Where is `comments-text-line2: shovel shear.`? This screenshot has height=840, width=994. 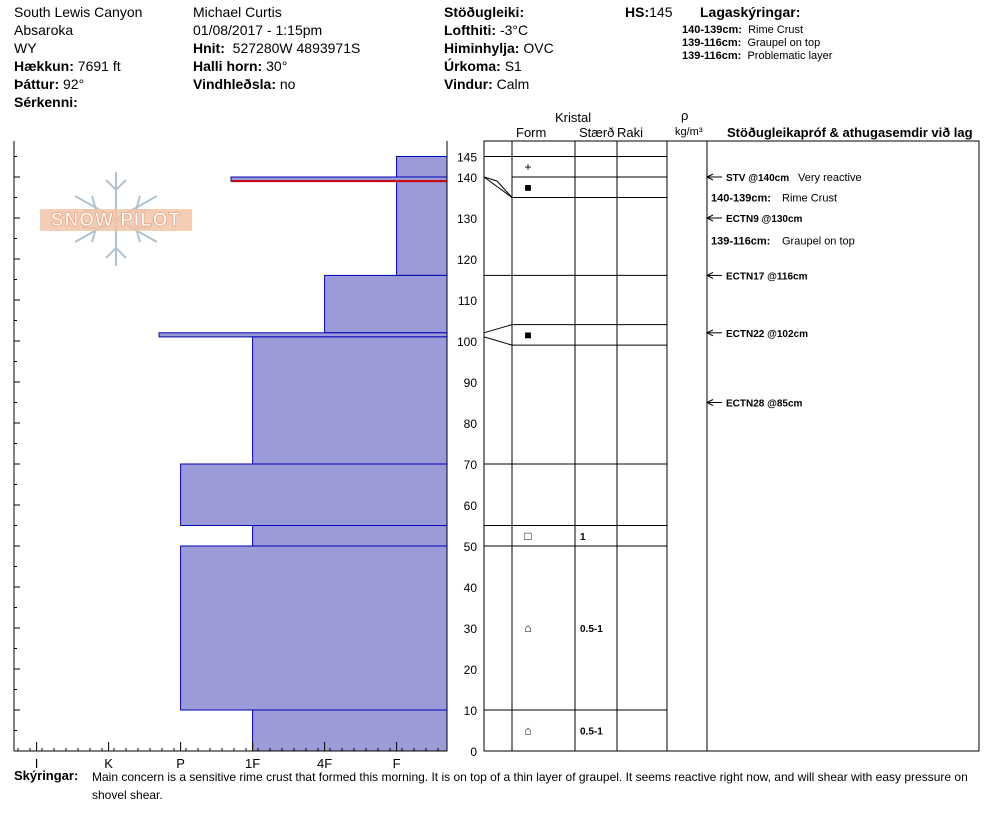
comments-text-line2: shovel shear. is located at coordinates (127, 795).